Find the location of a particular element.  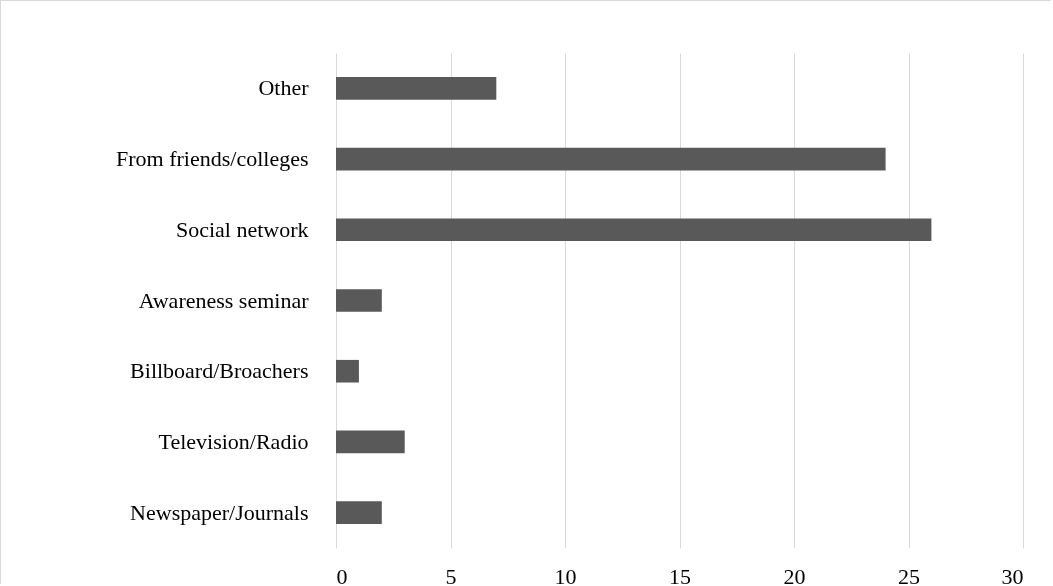

x-tick-label: 30 is located at coordinates (1012, 574).